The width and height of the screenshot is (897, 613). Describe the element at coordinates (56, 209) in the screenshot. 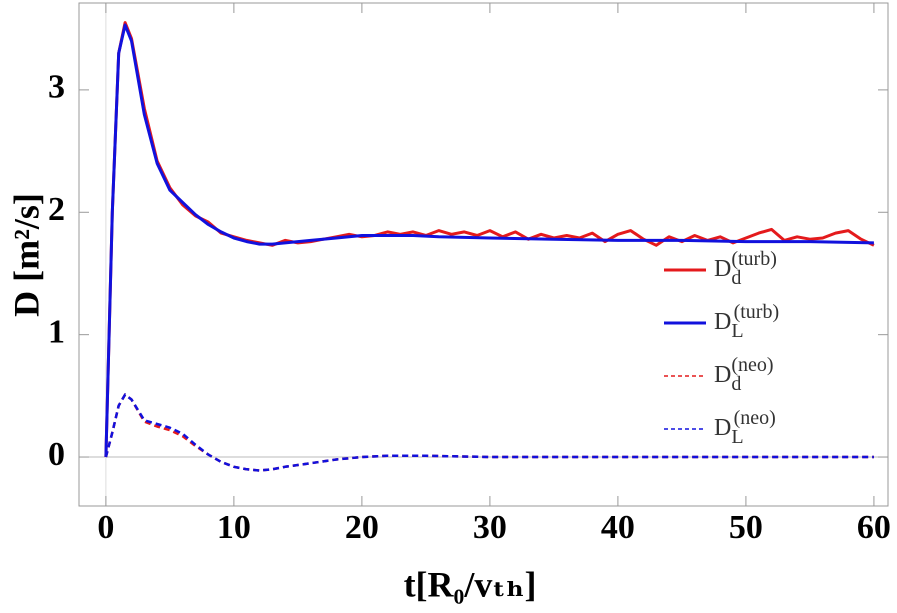

I see `y-tick-label: 2` at that location.